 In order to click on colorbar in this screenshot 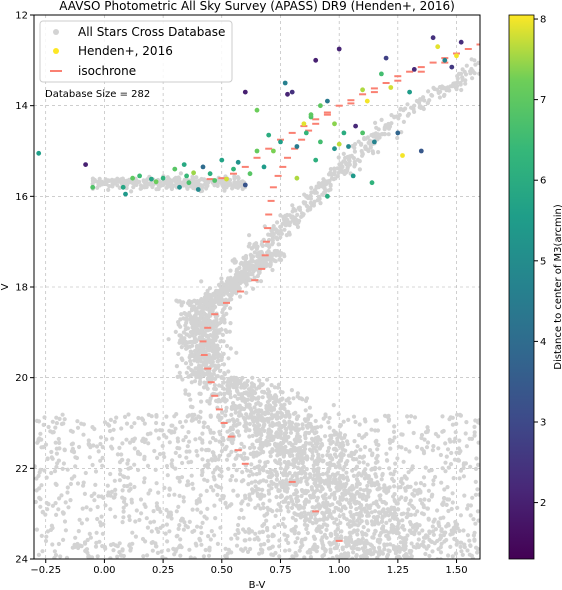, I will do `click(521, 287)`.